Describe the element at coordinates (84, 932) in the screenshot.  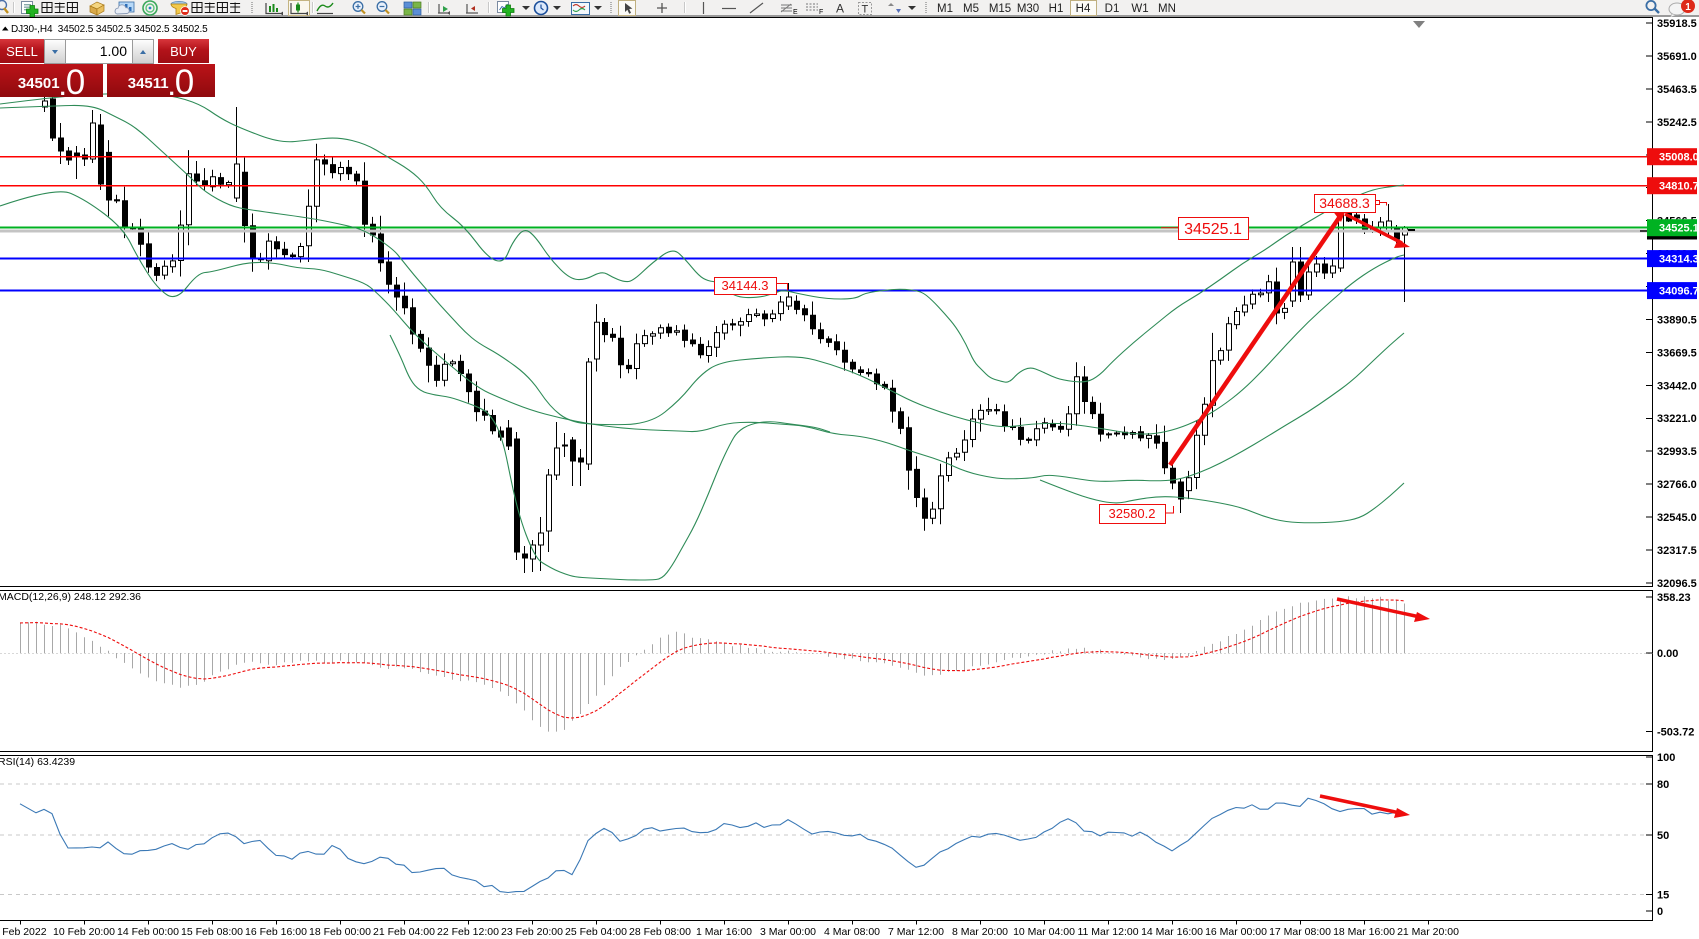
I see `svg-text: 10 Feb 20:00` at that location.